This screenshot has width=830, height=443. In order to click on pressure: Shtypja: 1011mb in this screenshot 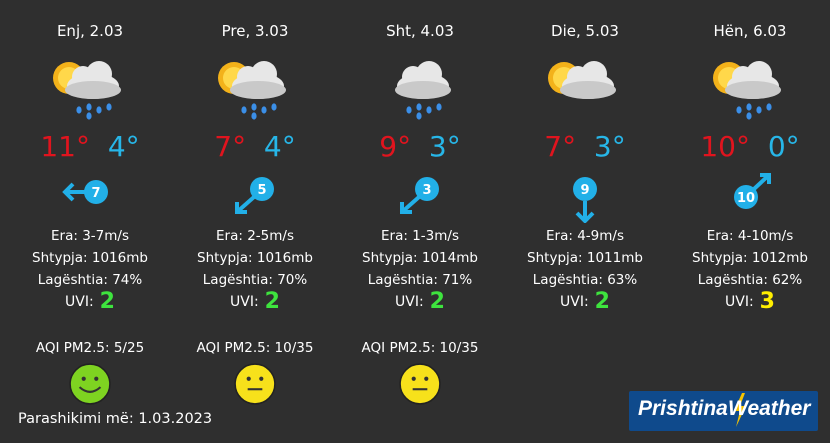, I will do `click(585, 258)`.